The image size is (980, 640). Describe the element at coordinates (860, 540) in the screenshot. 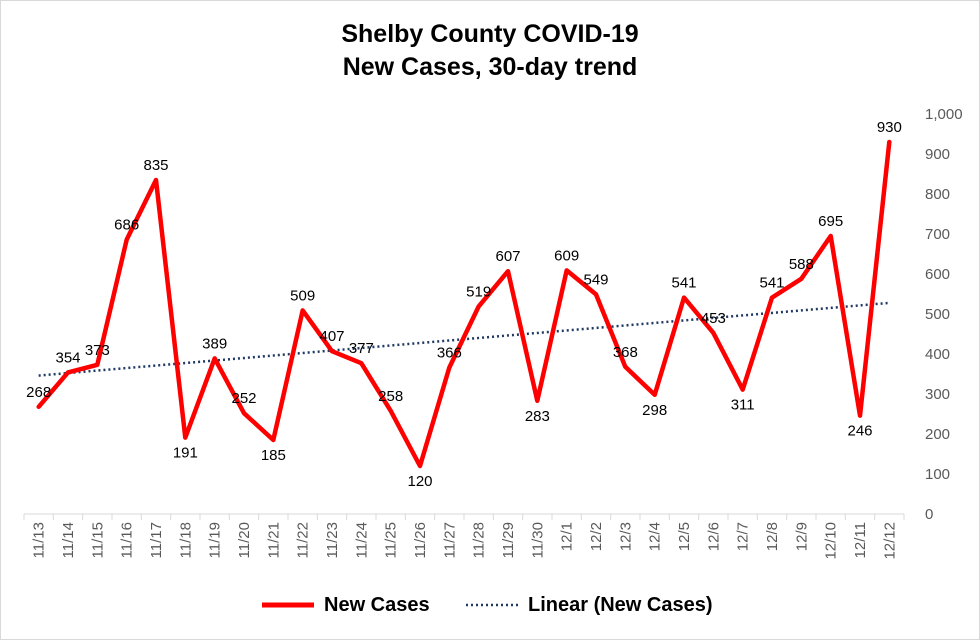

I see `x-tick-label: 12/11` at that location.